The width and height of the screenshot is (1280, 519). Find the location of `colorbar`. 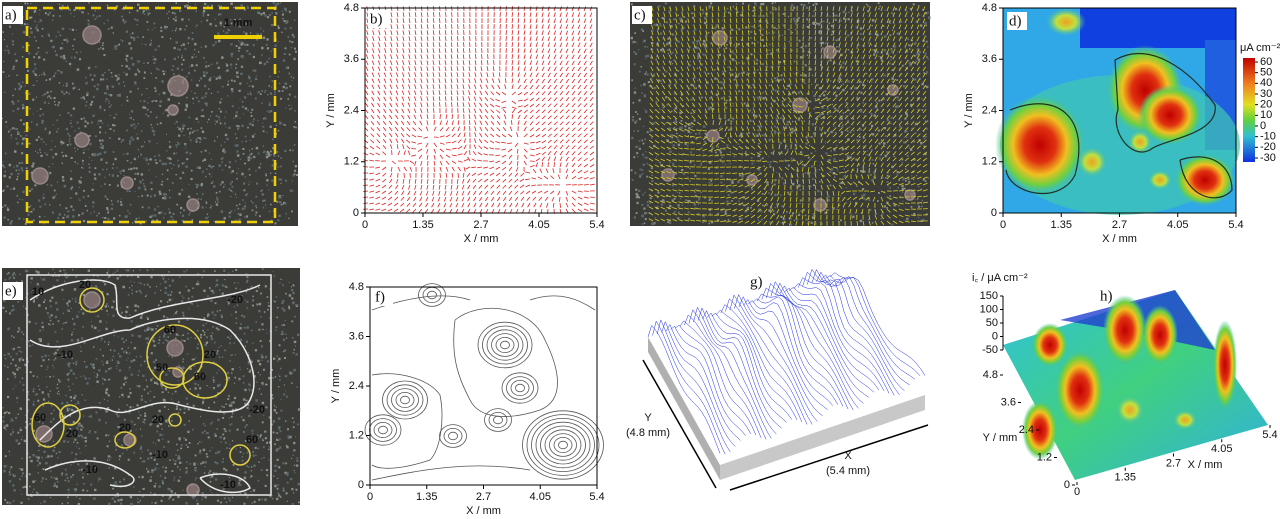

colorbar is located at coordinates (1249, 110).